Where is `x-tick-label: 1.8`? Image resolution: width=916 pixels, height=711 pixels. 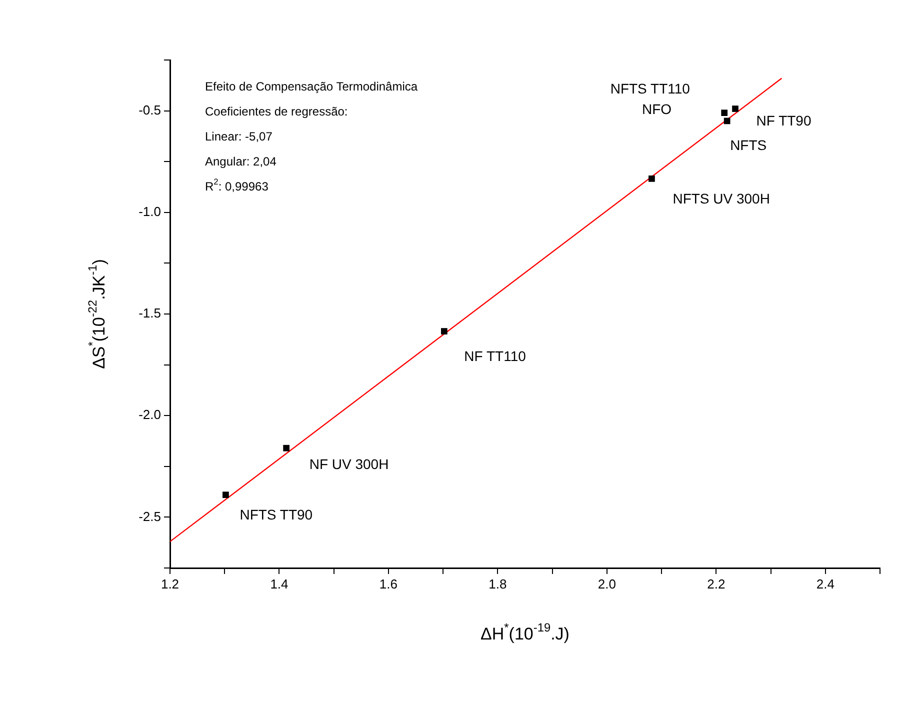 x-tick-label: 1.8 is located at coordinates (497, 584).